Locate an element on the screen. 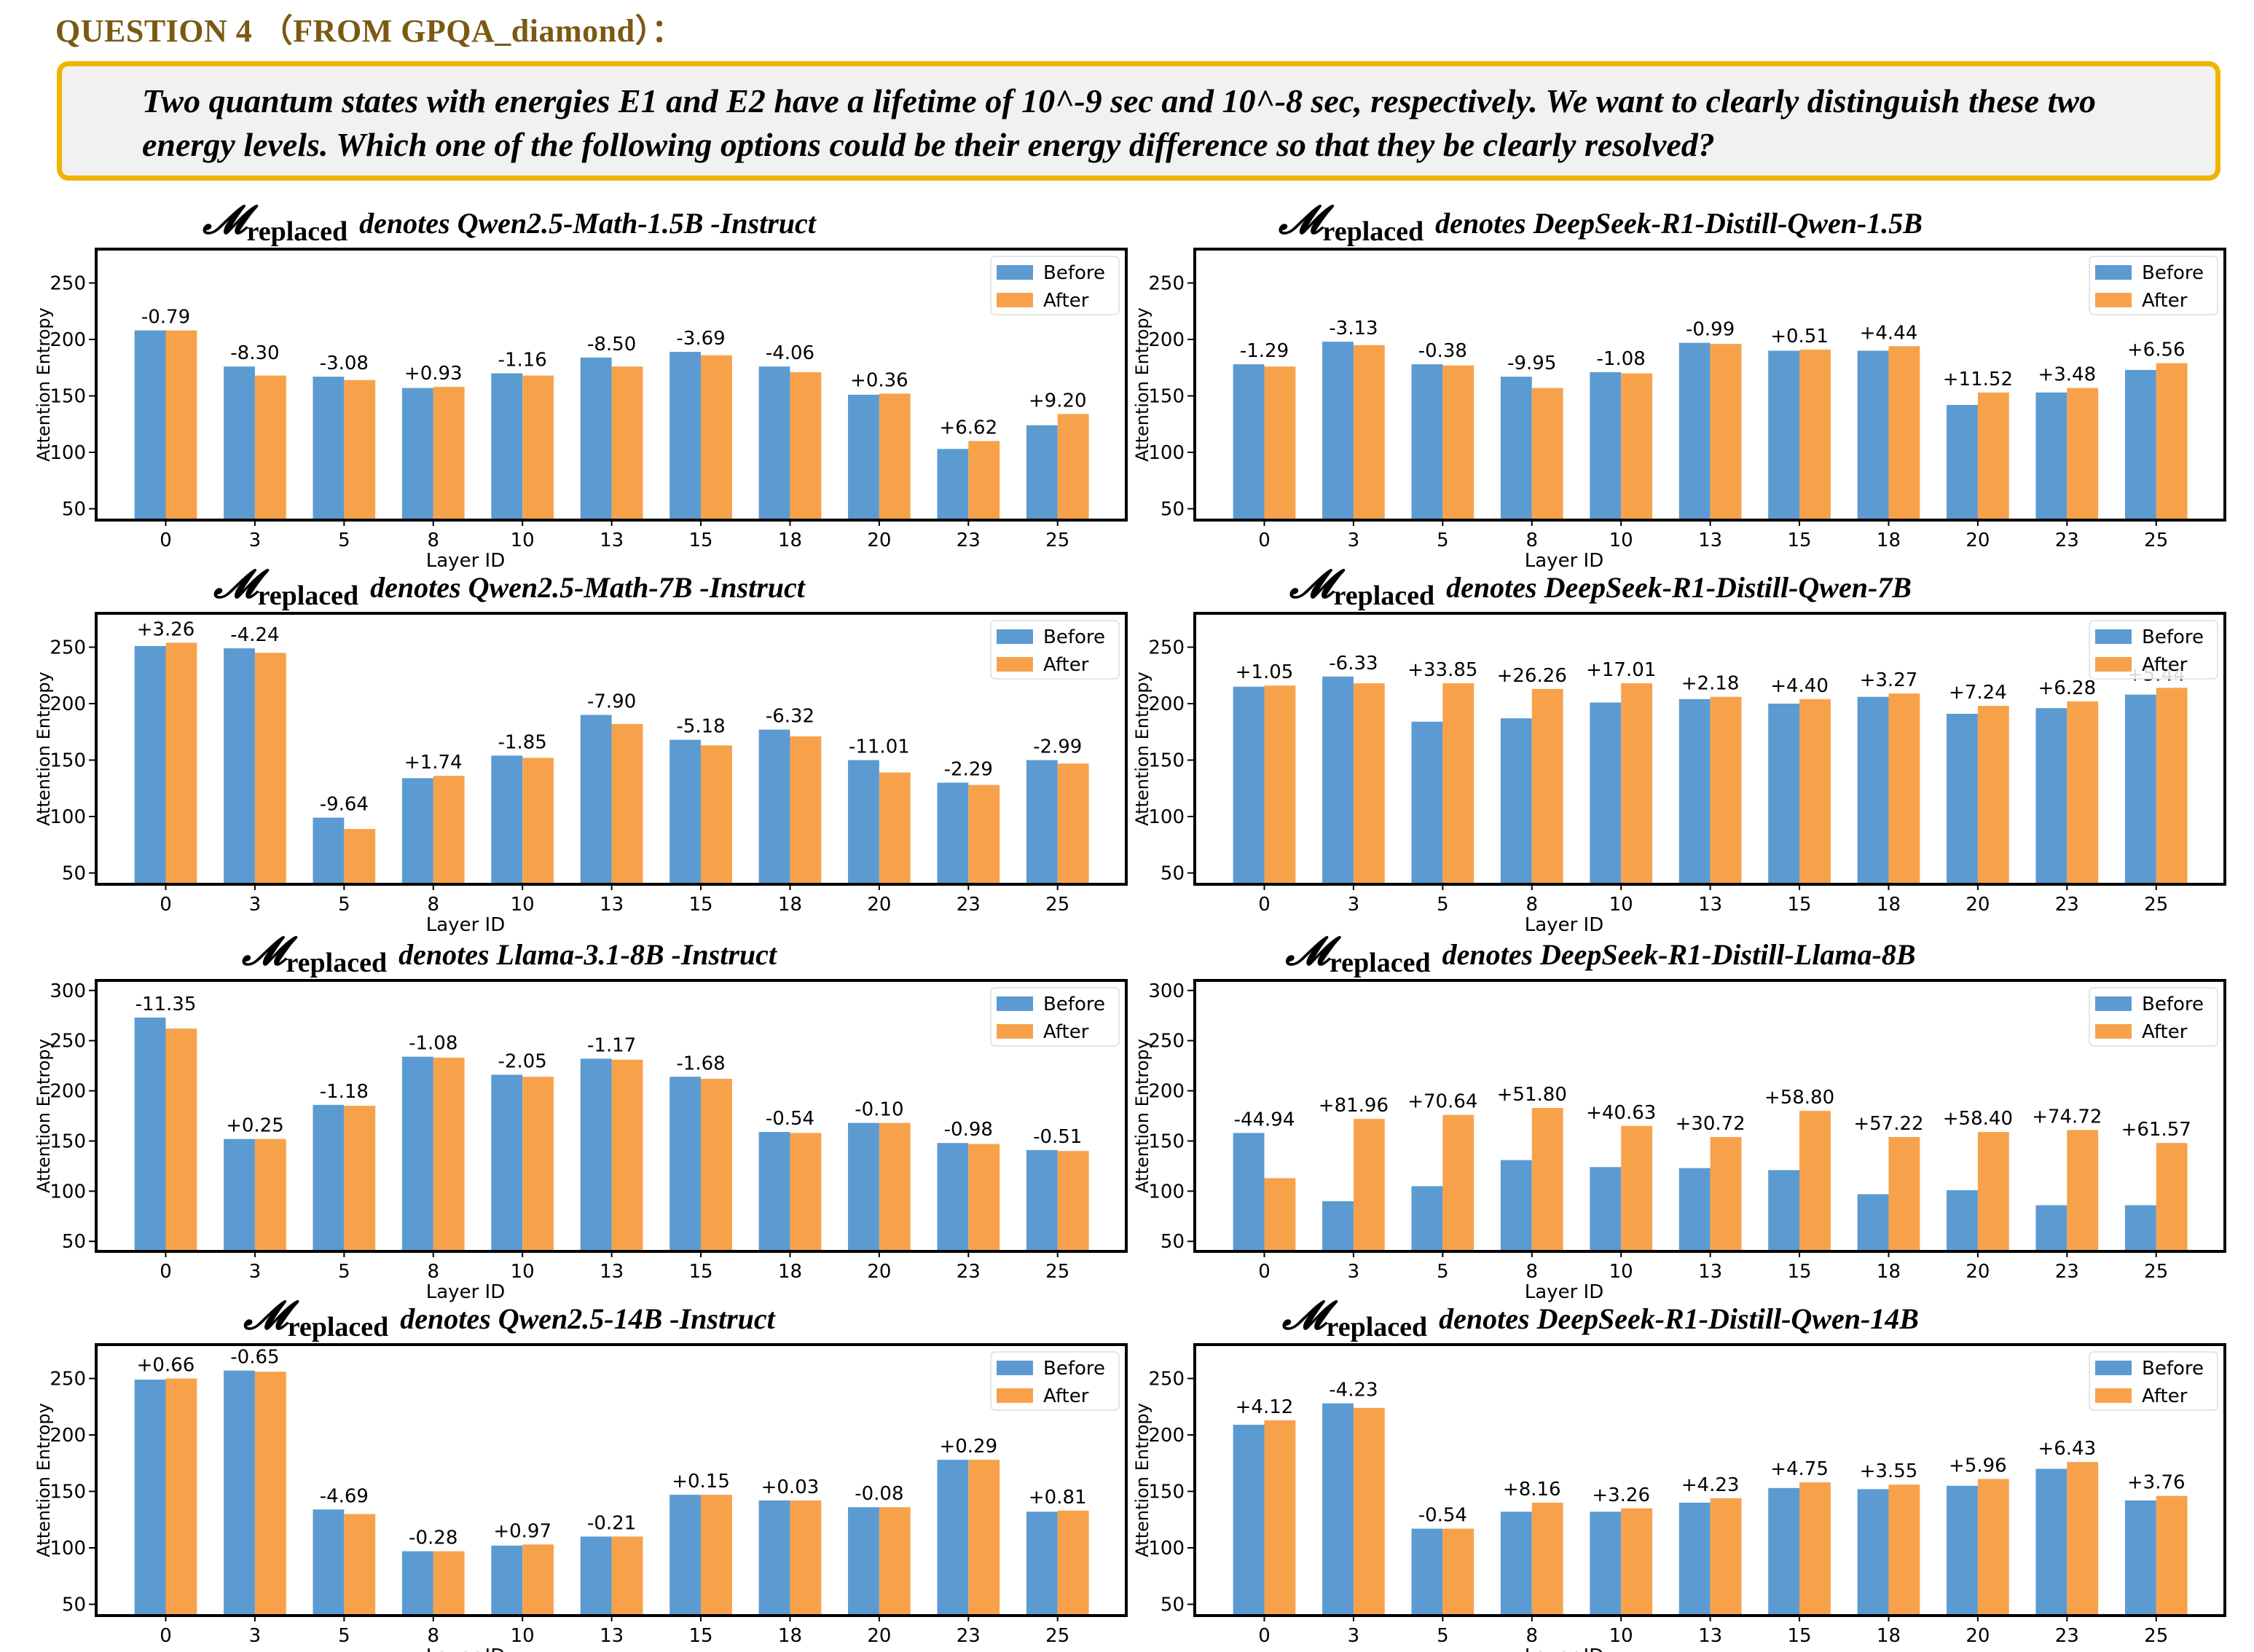  chart-title: 𝓜replaced denotes Llama-3.1-8B -Instruct is located at coordinates (509, 953).